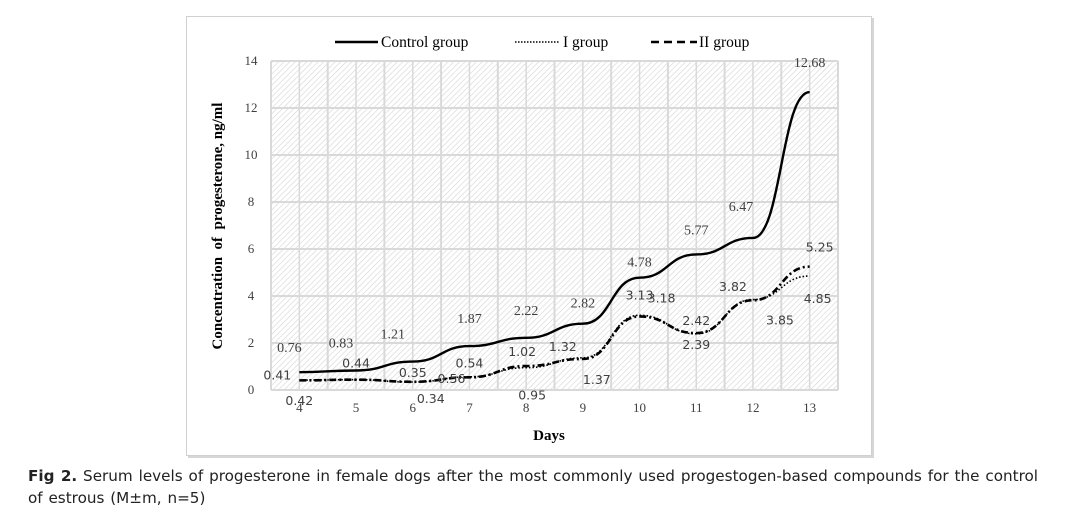 The height and width of the screenshot is (520, 1065). I want to click on data-label: 0.41, so click(277, 374).